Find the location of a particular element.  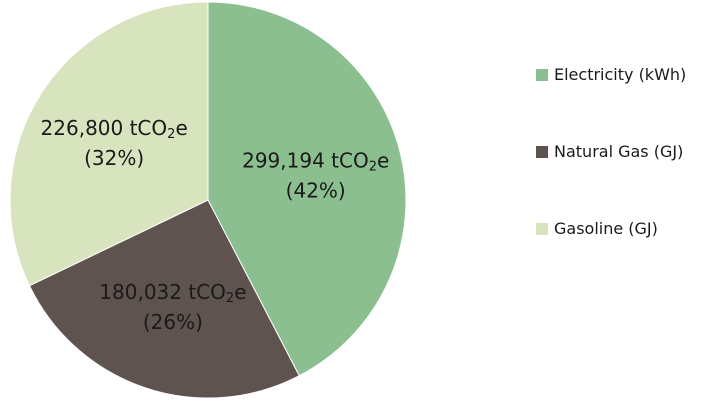

legend-label-electricity: Electricity (kWh) is located at coordinates (620, 74).